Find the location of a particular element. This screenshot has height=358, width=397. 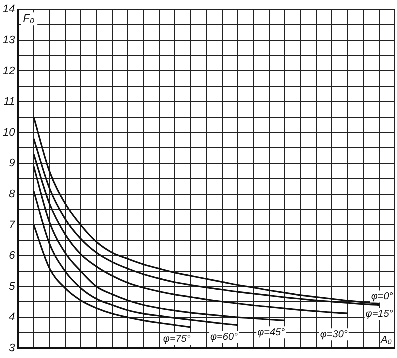

y-tick-label: 10 is located at coordinates (9, 132).